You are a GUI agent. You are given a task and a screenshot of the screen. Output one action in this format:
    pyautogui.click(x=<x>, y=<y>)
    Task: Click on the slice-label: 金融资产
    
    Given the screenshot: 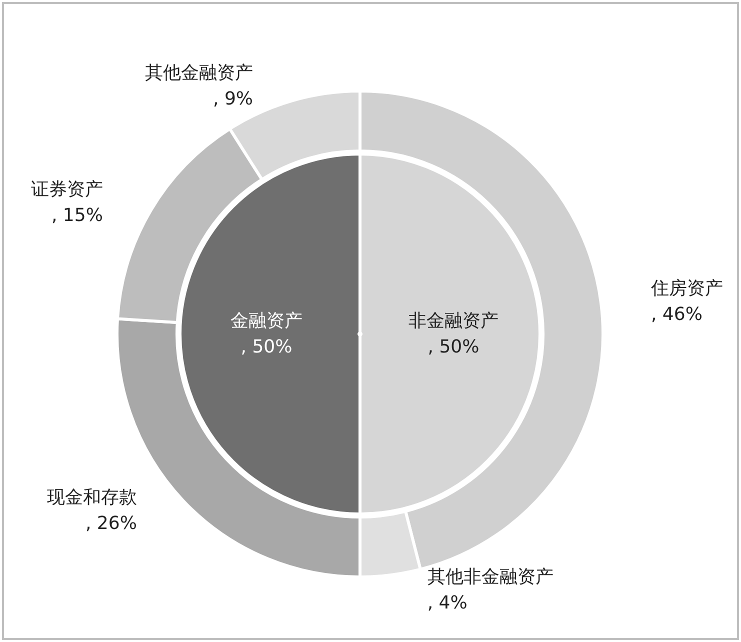 What is the action you would take?
    pyautogui.click(x=266, y=321)
    